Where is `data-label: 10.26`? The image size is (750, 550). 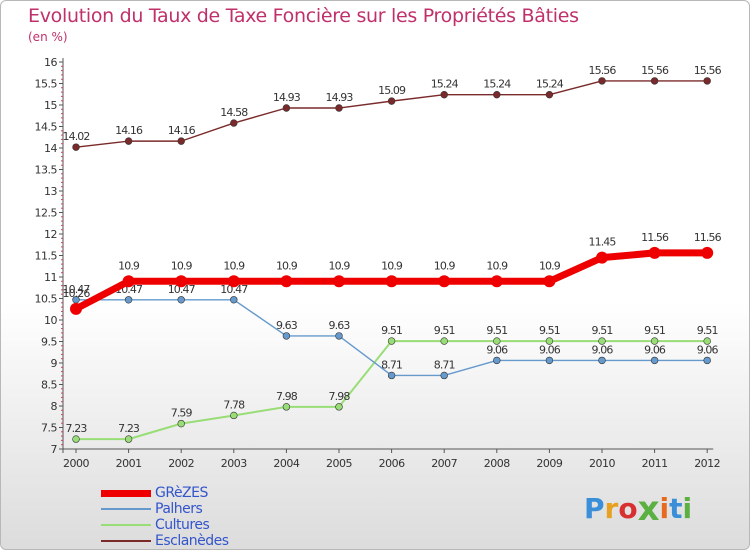 data-label: 10.26 is located at coordinates (77, 293).